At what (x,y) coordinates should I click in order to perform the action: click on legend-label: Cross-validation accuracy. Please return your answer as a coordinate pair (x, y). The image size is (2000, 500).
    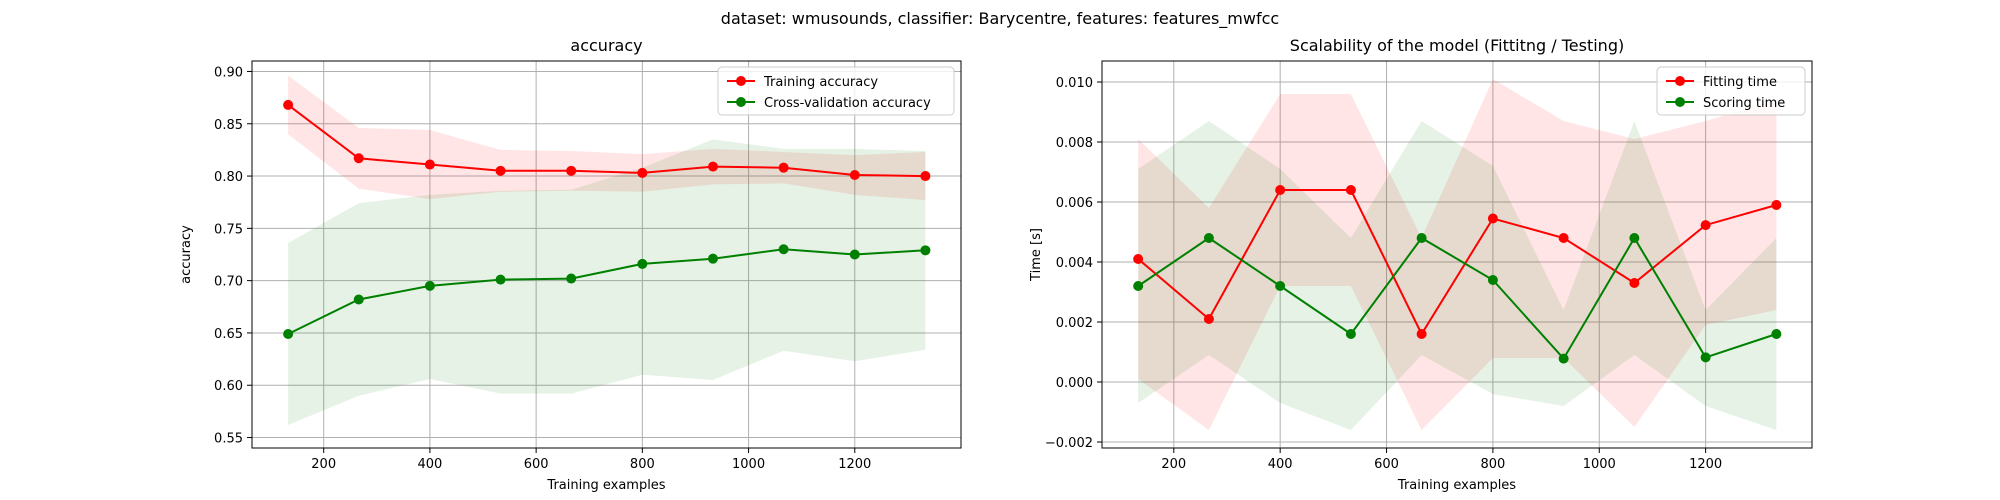
    Looking at the image, I should click on (847, 103).